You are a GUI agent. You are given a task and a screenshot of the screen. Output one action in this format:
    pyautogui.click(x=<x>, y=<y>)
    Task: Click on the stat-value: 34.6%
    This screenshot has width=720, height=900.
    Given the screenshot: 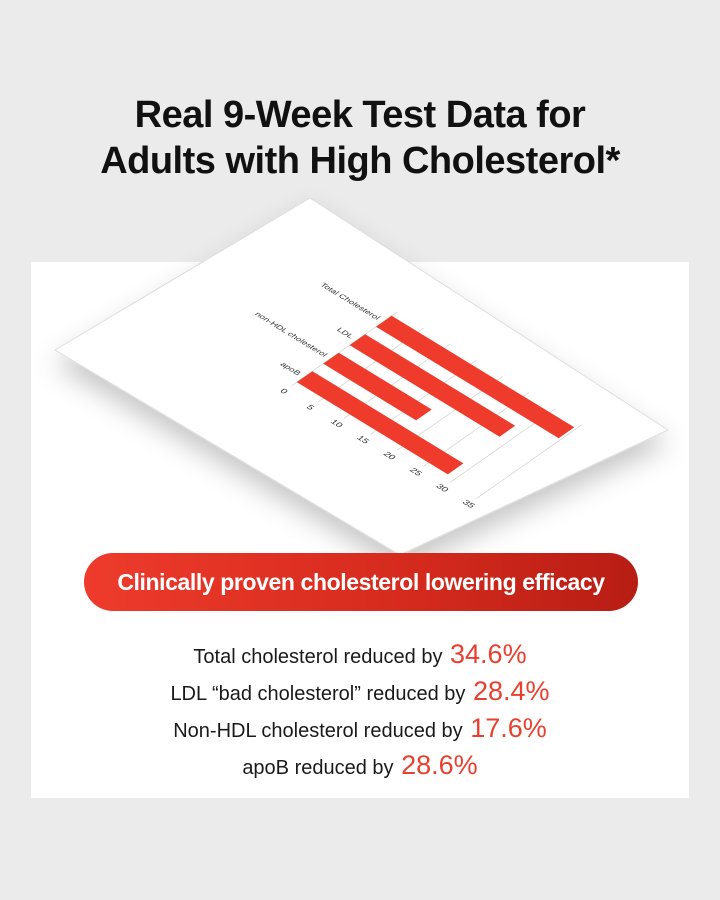 What is the action you would take?
    pyautogui.click(x=488, y=654)
    